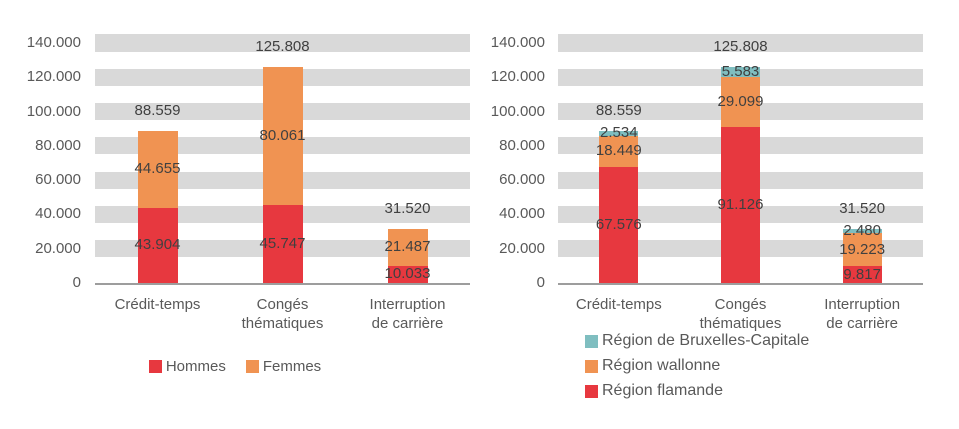  Describe the element at coordinates (661, 365) in the screenshot. I see `legend-label: Région wallonne` at that location.